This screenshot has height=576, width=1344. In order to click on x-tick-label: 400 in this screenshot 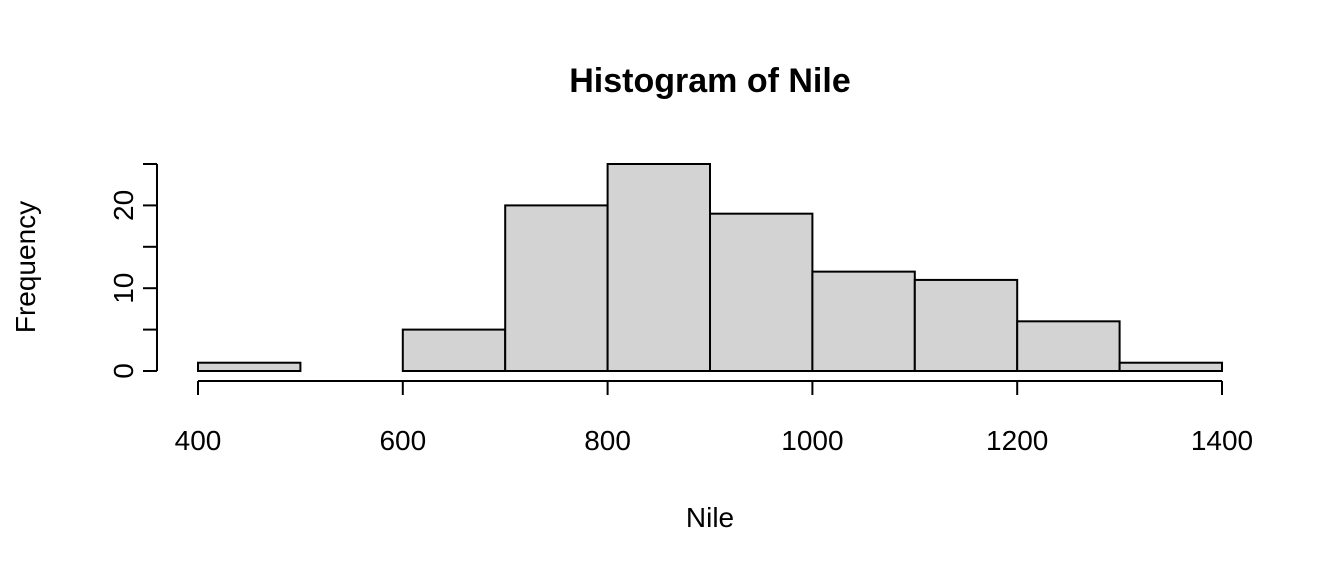, I will do `click(198, 440)`.